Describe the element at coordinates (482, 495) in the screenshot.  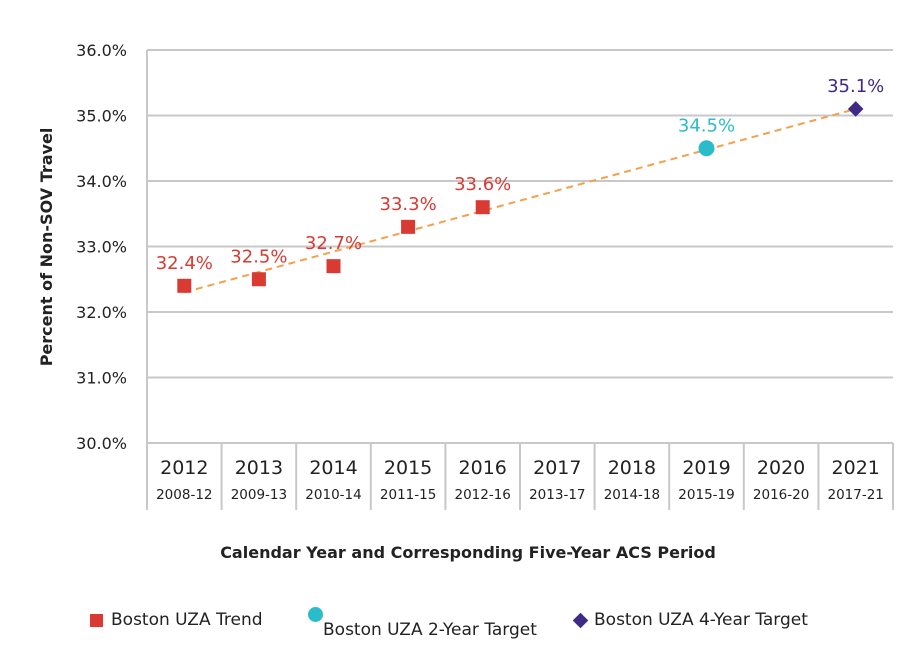
I see `x-period-label: 2012-16` at that location.